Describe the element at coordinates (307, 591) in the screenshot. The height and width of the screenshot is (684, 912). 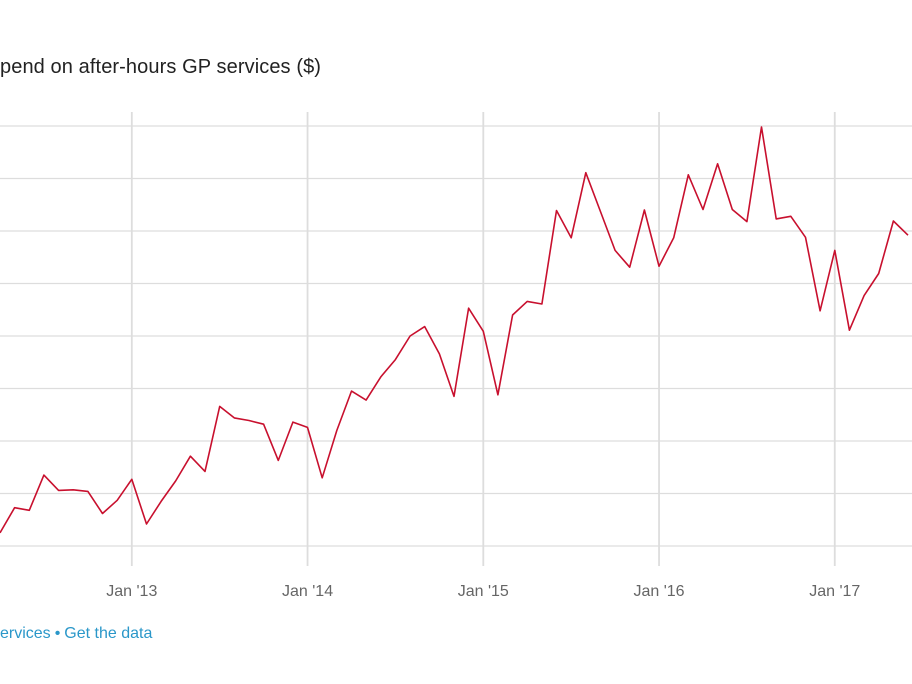
I see `x-tick-label: Jan '14` at that location.